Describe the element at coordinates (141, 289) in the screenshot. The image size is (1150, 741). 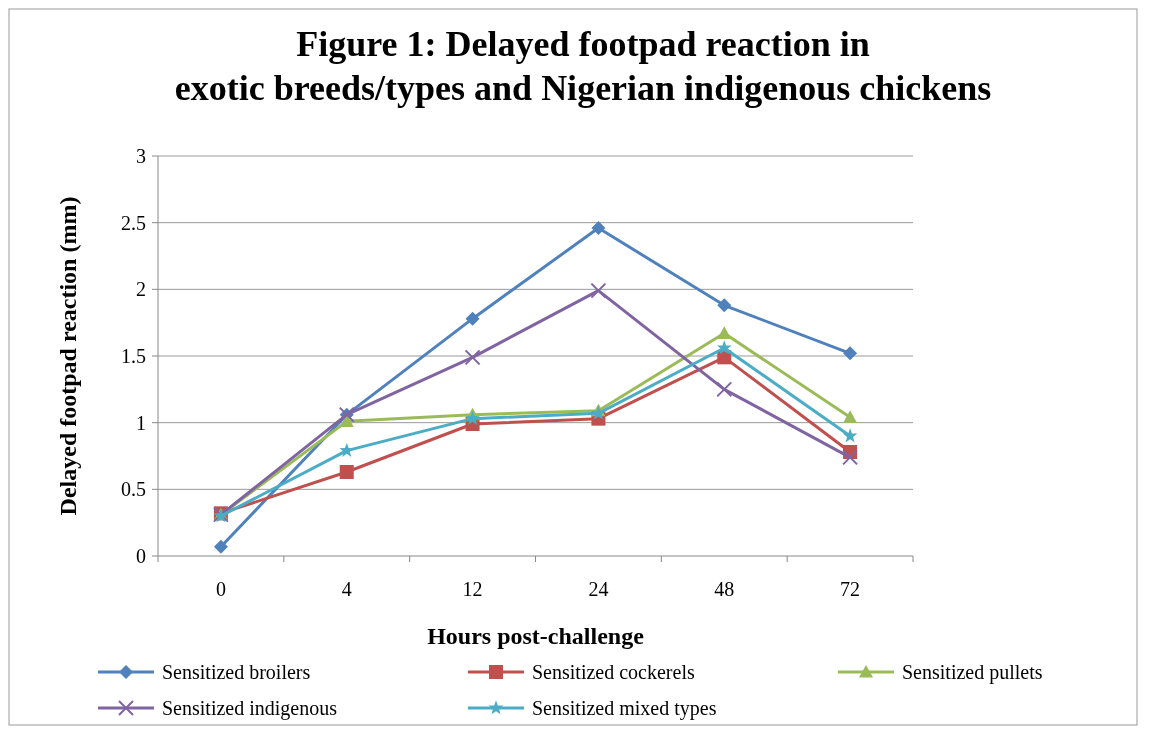
I see `y-tick-label: 2` at that location.